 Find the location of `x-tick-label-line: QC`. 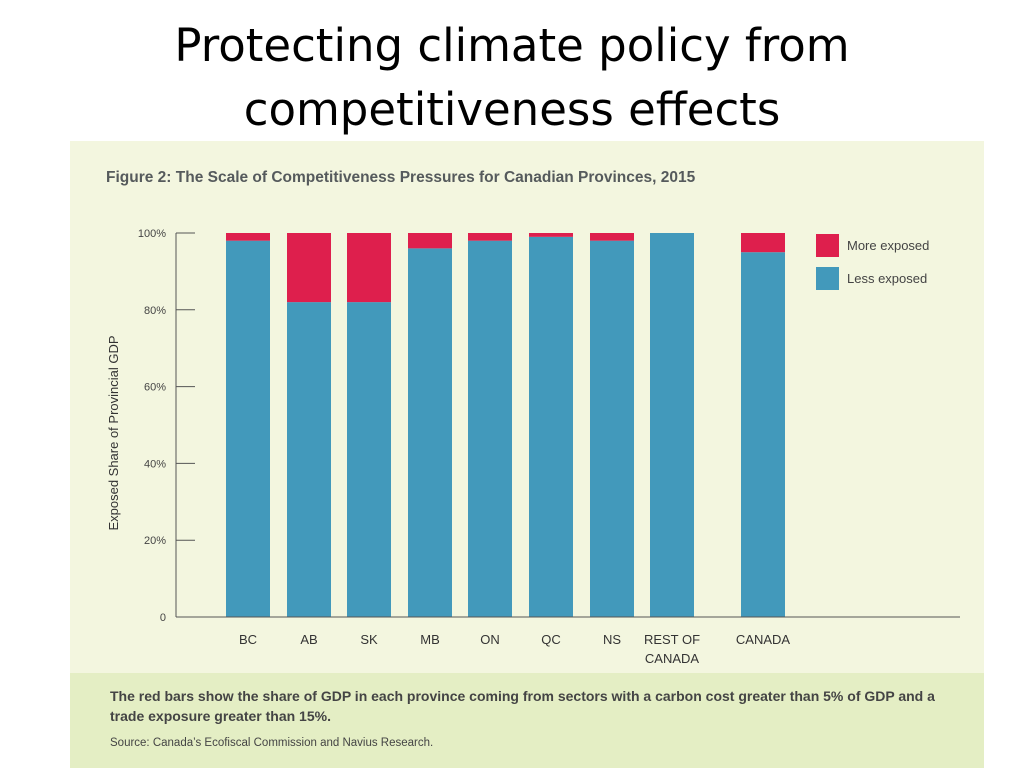

x-tick-label-line: QC is located at coordinates (551, 639).